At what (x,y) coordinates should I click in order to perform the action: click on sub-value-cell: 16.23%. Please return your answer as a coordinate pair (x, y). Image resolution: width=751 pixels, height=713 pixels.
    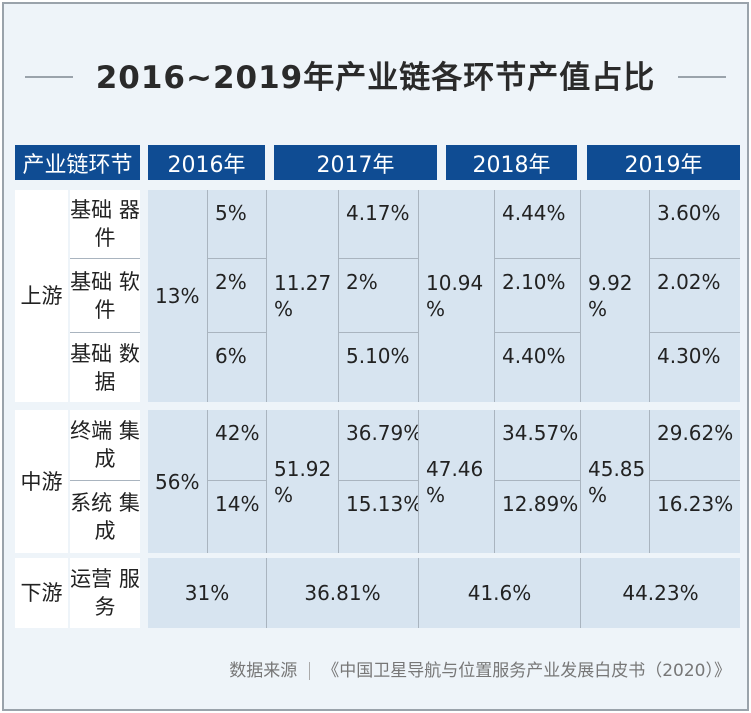
    Looking at the image, I should click on (694, 516).